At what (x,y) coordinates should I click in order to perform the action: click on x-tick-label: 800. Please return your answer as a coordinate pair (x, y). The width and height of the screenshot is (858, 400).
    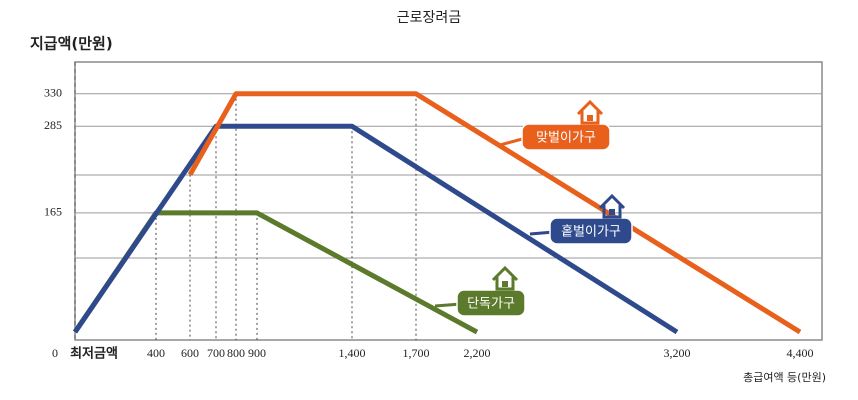
    Looking at the image, I should click on (236, 353).